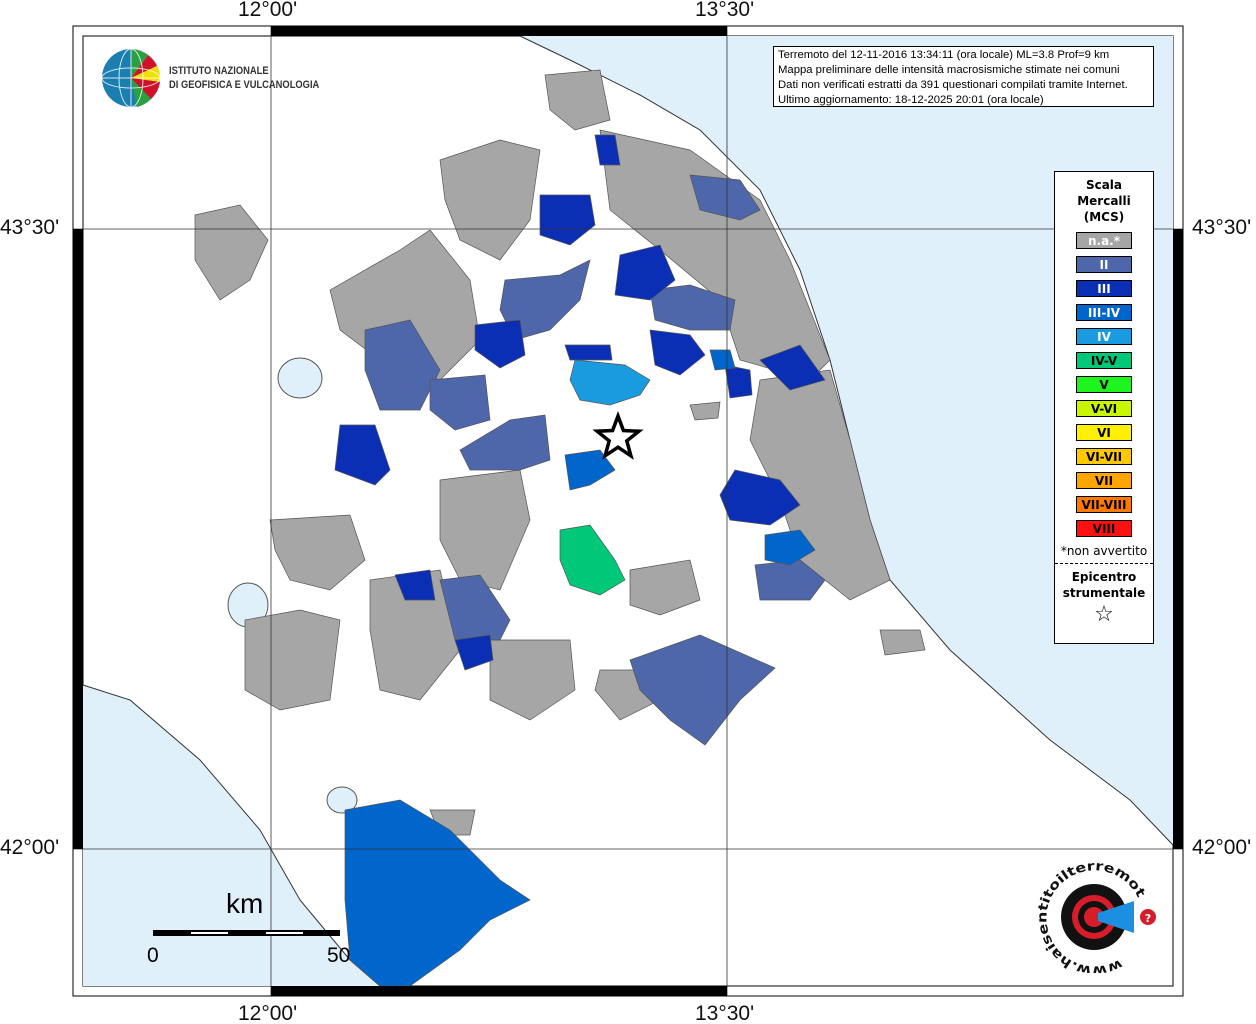 Image resolution: width=1256 pixels, height=1024 pixels. What do you see at coordinates (1104, 480) in the screenshot?
I see `legend-swatch-vii: VII` at bounding box center [1104, 480].